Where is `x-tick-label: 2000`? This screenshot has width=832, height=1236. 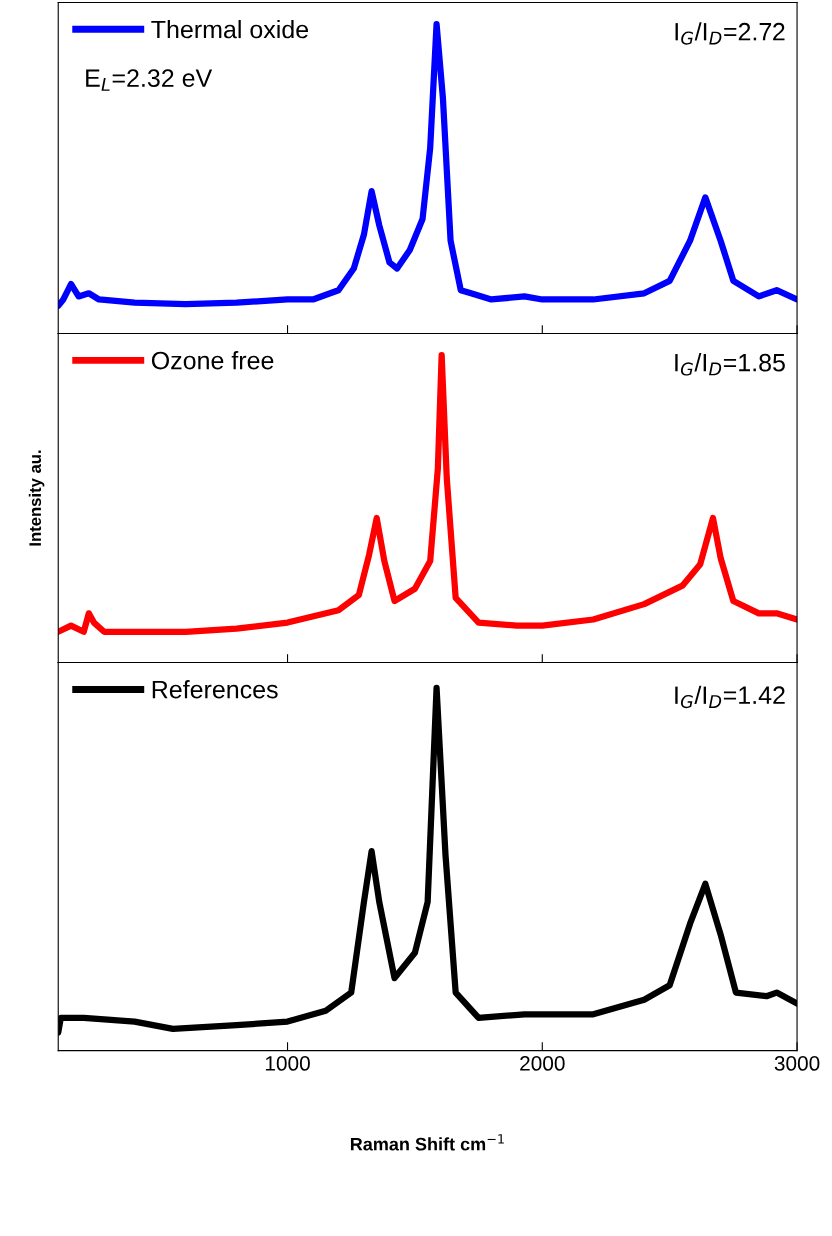 x-tick-label: 2000 is located at coordinates (542, 1063).